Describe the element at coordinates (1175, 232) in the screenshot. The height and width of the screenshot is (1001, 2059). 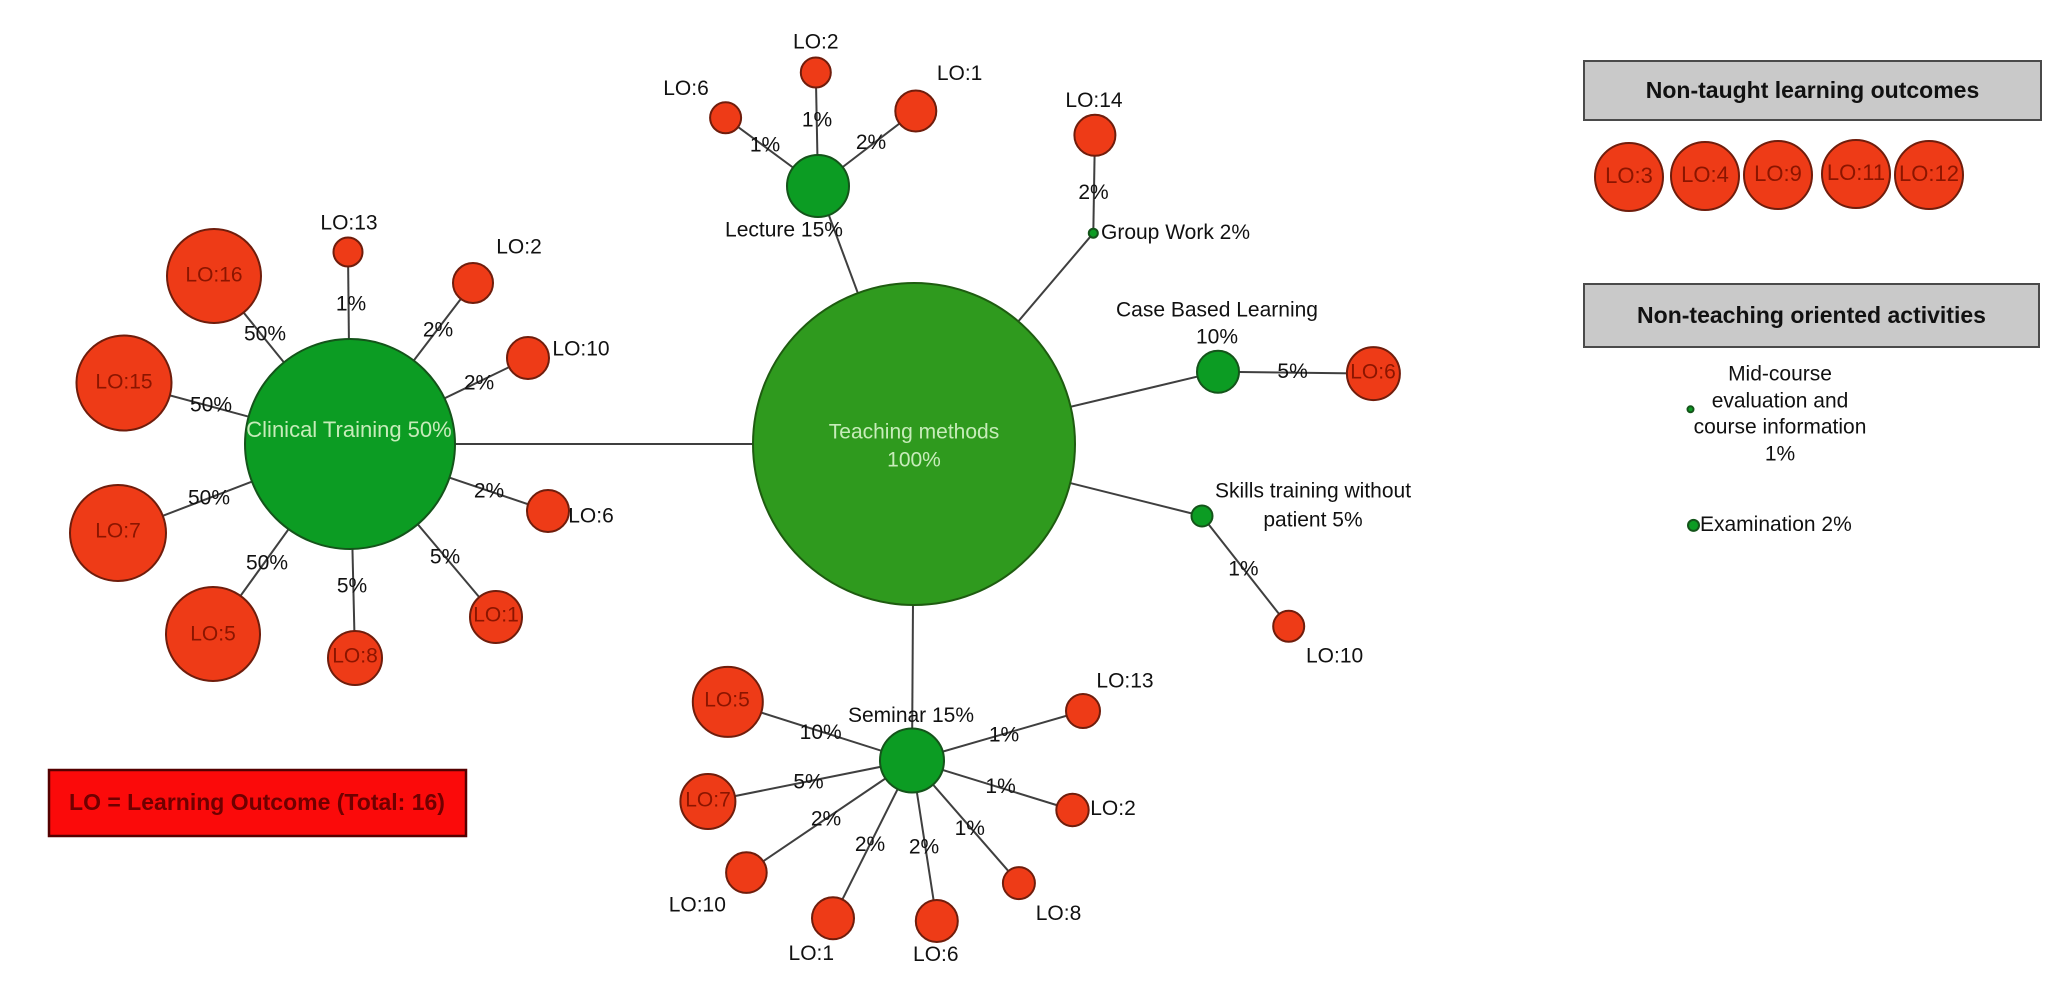
I see `svg-text: Group Work 2%` at that location.